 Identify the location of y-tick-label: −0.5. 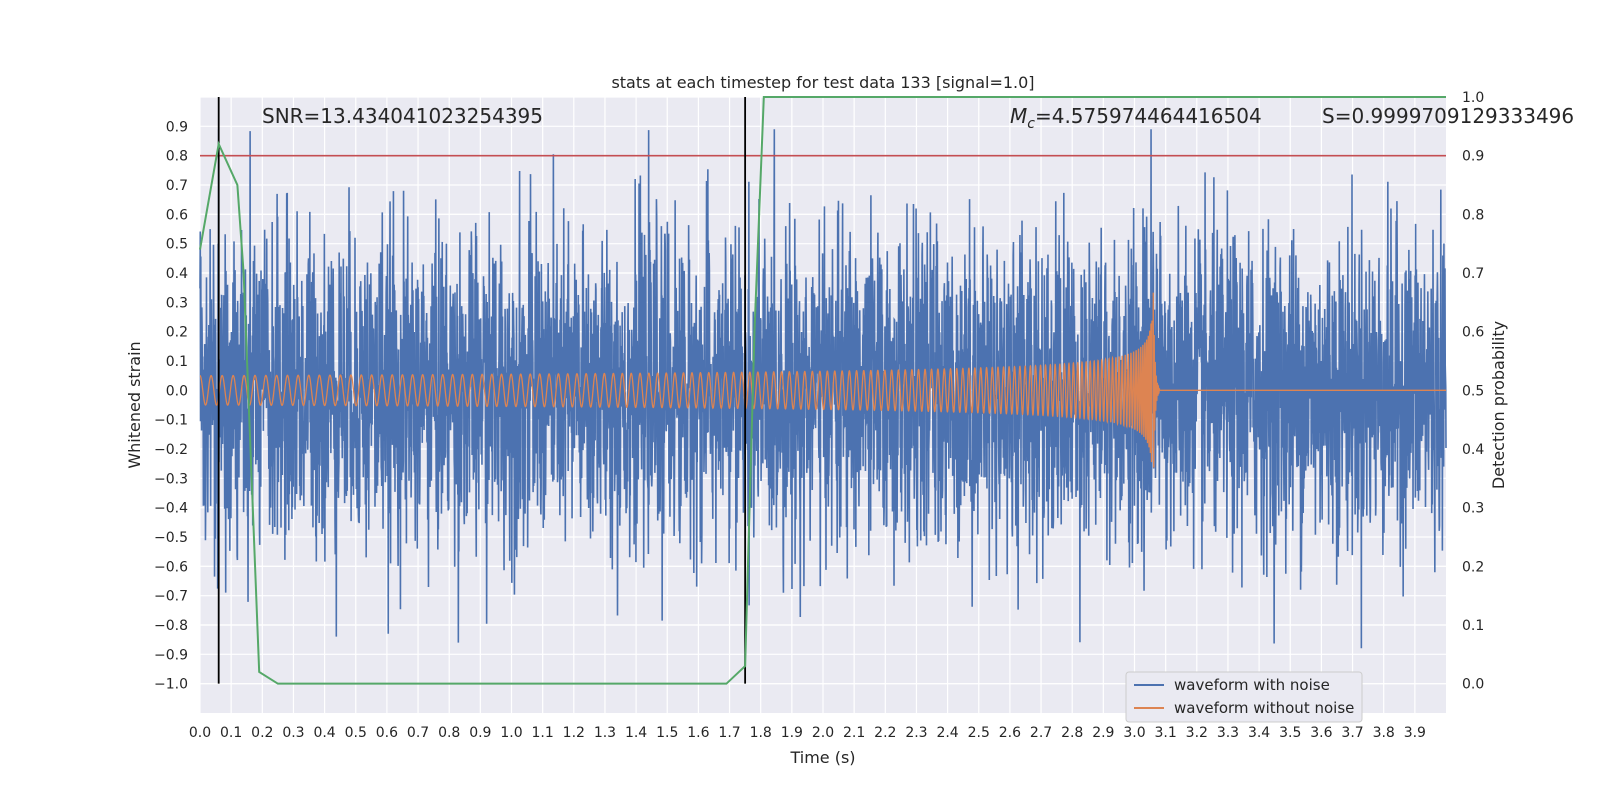
(171, 538).